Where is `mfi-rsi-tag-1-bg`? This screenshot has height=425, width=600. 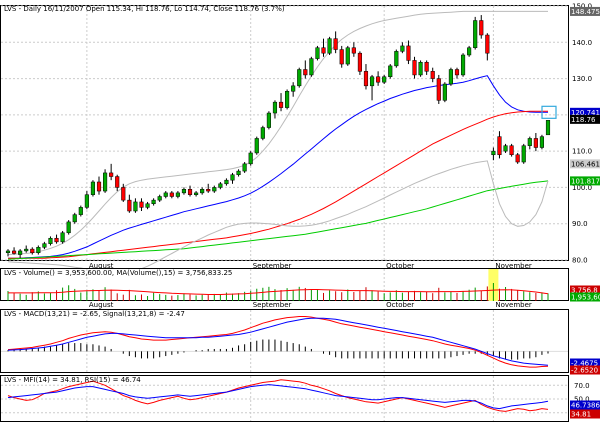 mfi-rsi-tag-1-bg is located at coordinates (585, 414).